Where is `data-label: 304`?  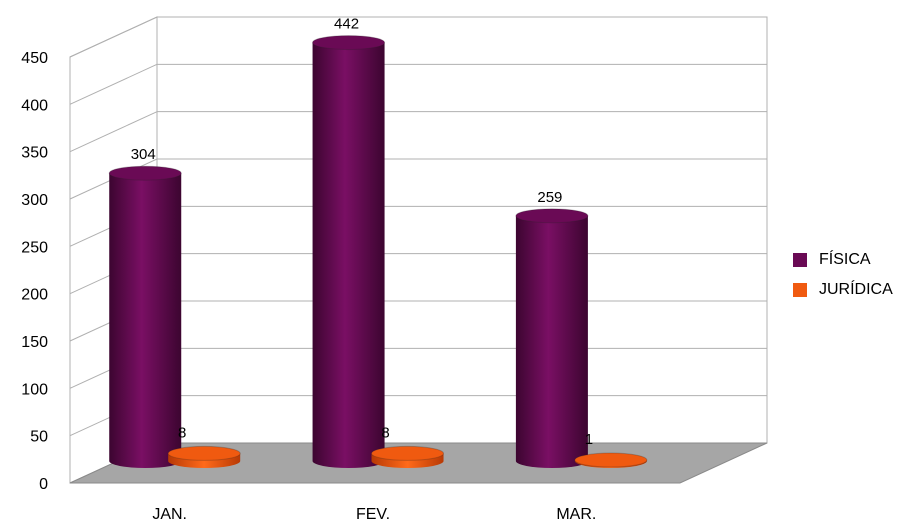 data-label: 304 is located at coordinates (143, 154).